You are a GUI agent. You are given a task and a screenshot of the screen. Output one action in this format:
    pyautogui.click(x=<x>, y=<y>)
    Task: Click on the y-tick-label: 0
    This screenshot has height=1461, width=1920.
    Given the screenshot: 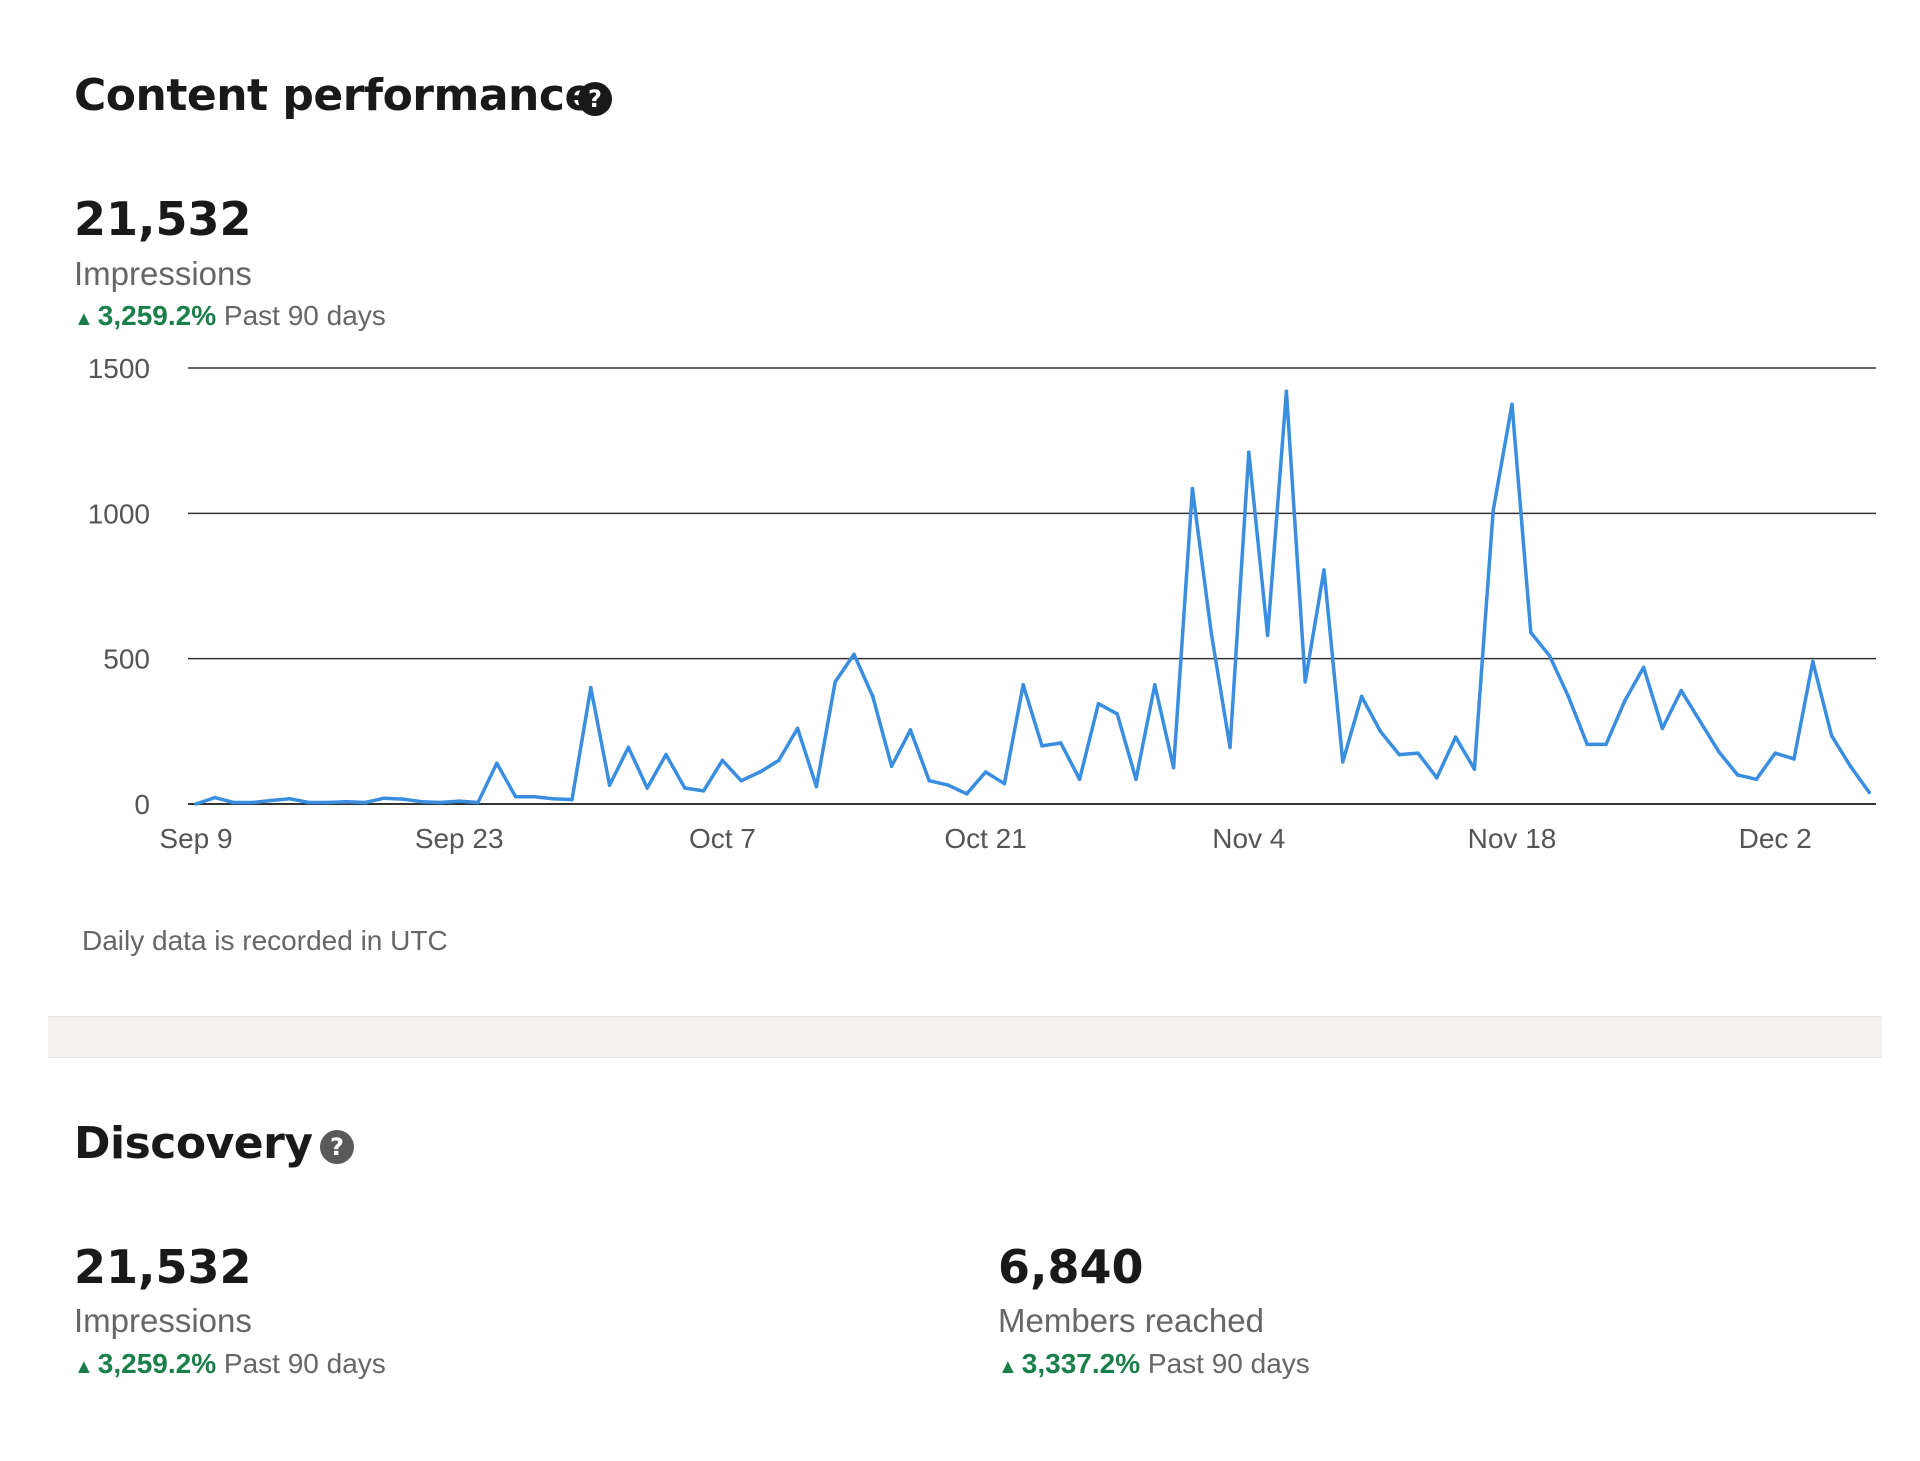 What is the action you would take?
    pyautogui.click(x=142, y=804)
    